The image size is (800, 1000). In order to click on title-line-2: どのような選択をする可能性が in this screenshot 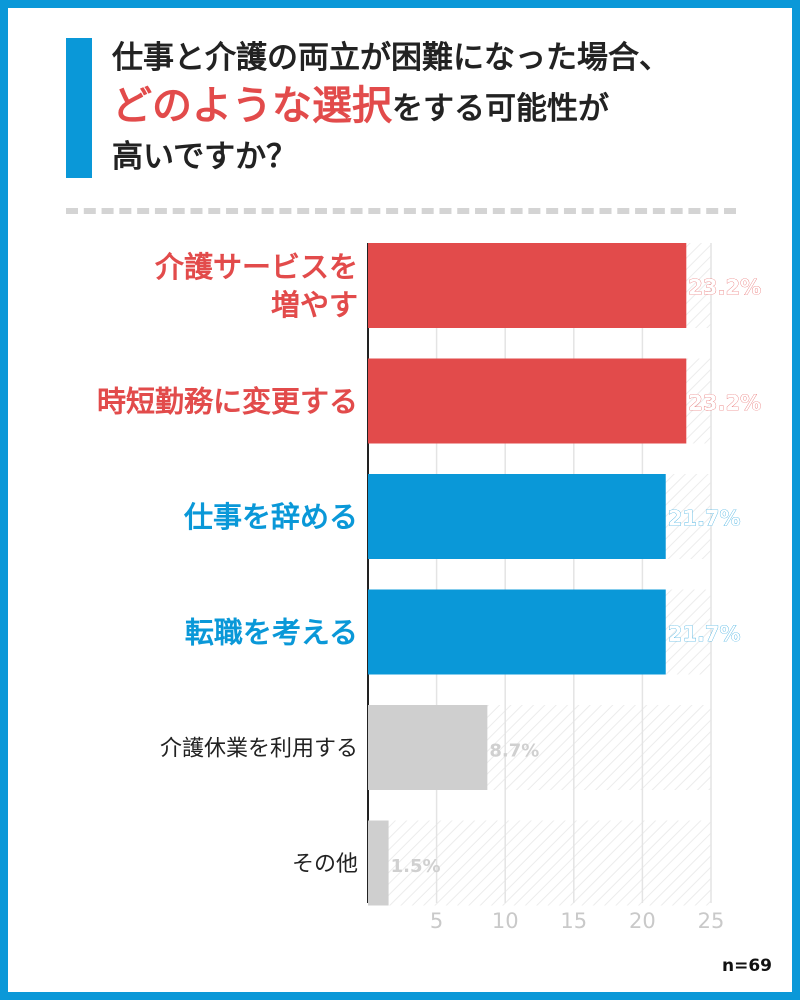, I will do `click(447, 107)`.